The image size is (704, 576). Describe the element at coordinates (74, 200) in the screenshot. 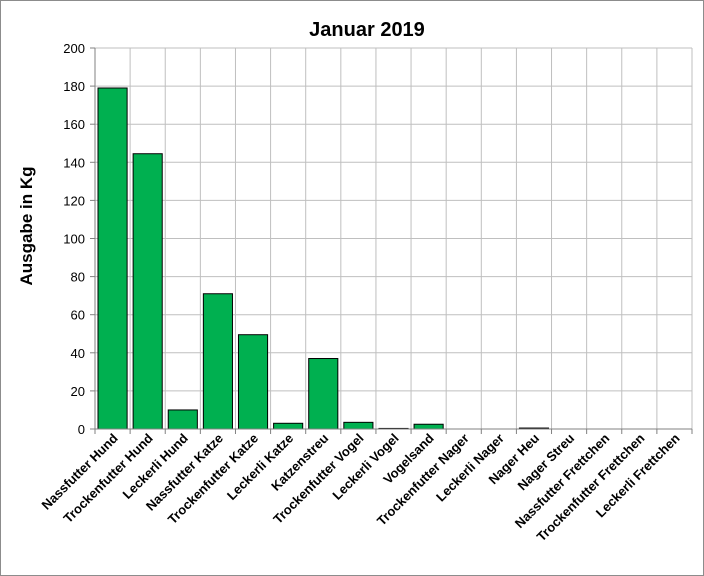

I see `y-tick-label: 120` at that location.